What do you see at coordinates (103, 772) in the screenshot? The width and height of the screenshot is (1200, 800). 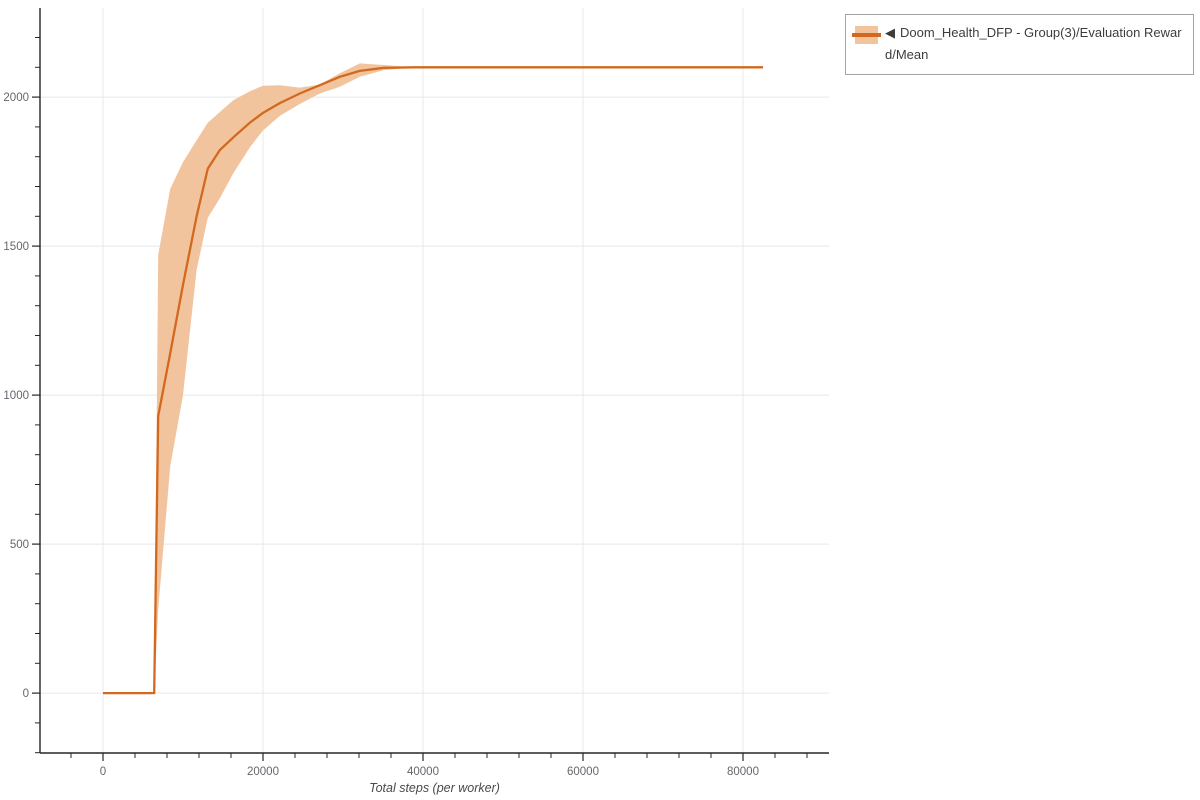 I see `x-tick-label: 0` at bounding box center [103, 772].